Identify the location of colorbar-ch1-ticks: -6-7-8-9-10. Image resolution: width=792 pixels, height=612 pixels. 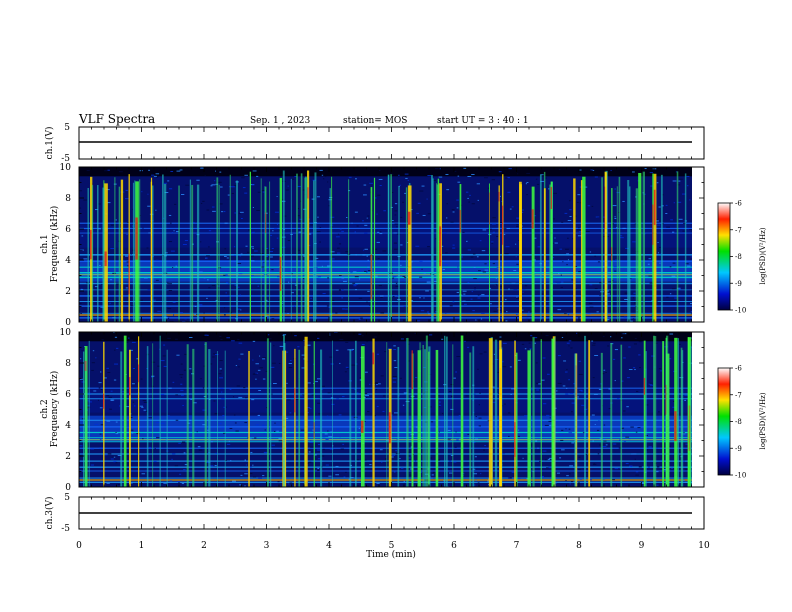
(738, 257).